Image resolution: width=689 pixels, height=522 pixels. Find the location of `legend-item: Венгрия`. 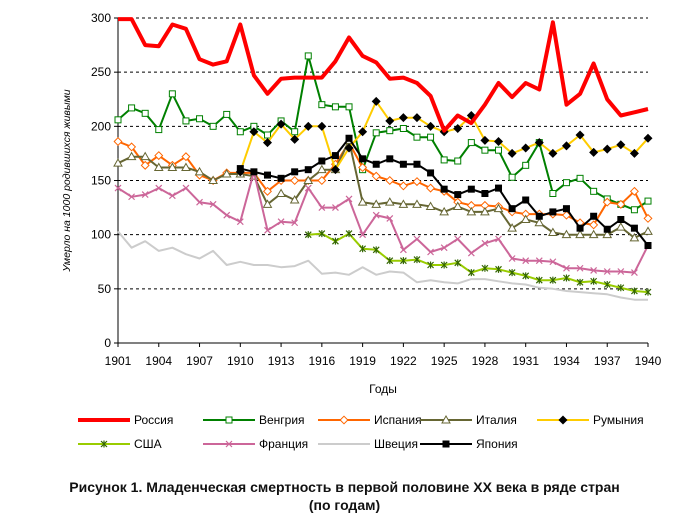

legend-item: Венгрия is located at coordinates (254, 420).